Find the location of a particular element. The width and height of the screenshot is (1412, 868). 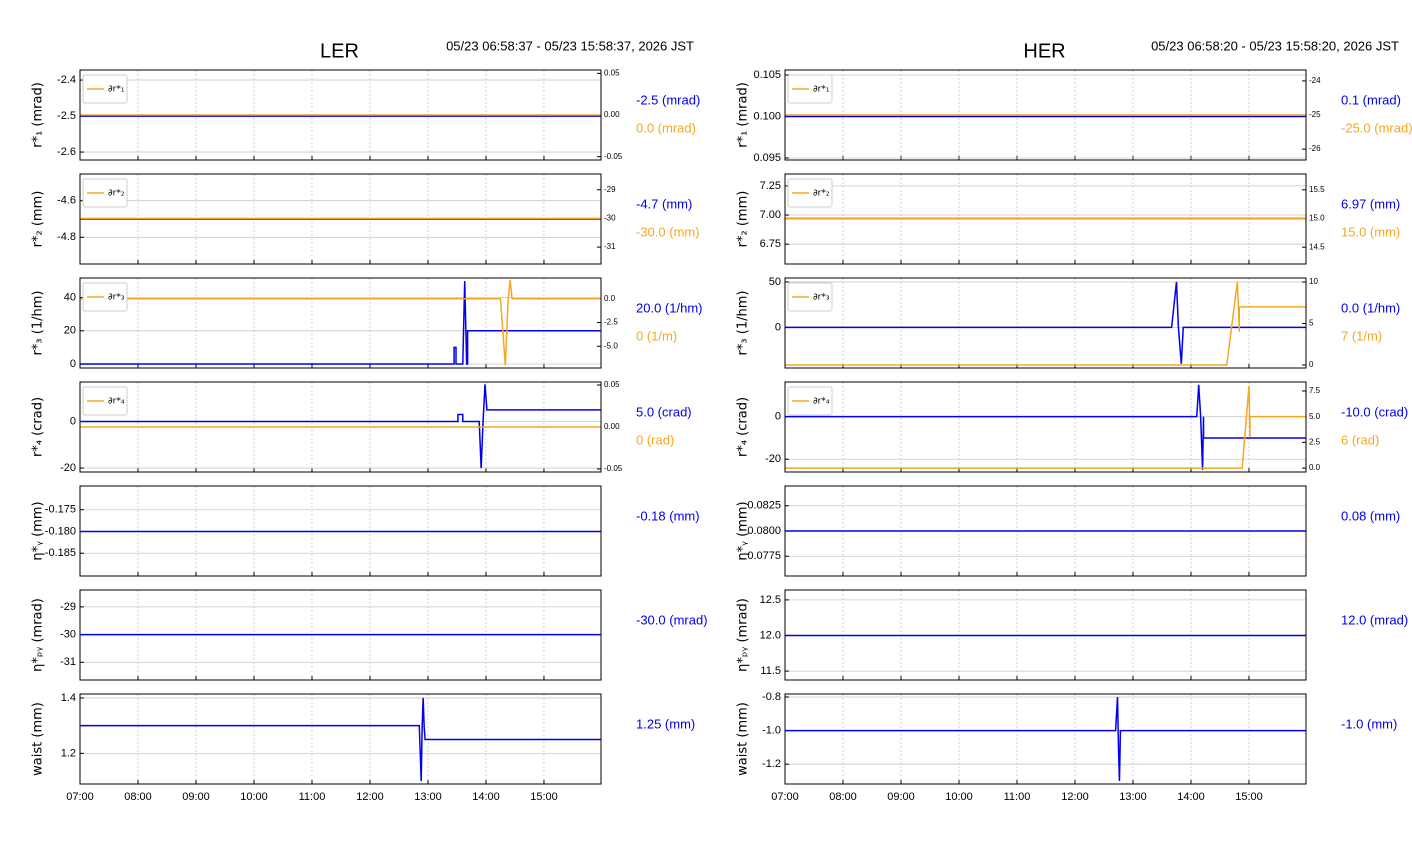

y2-tick-label: -5.0 is located at coordinates (611, 345).